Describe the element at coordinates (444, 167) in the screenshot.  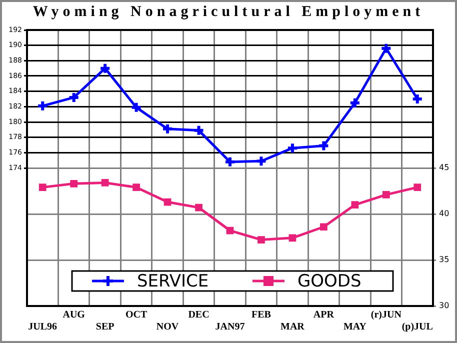
I see `y2-tick-label: 45` at that location.